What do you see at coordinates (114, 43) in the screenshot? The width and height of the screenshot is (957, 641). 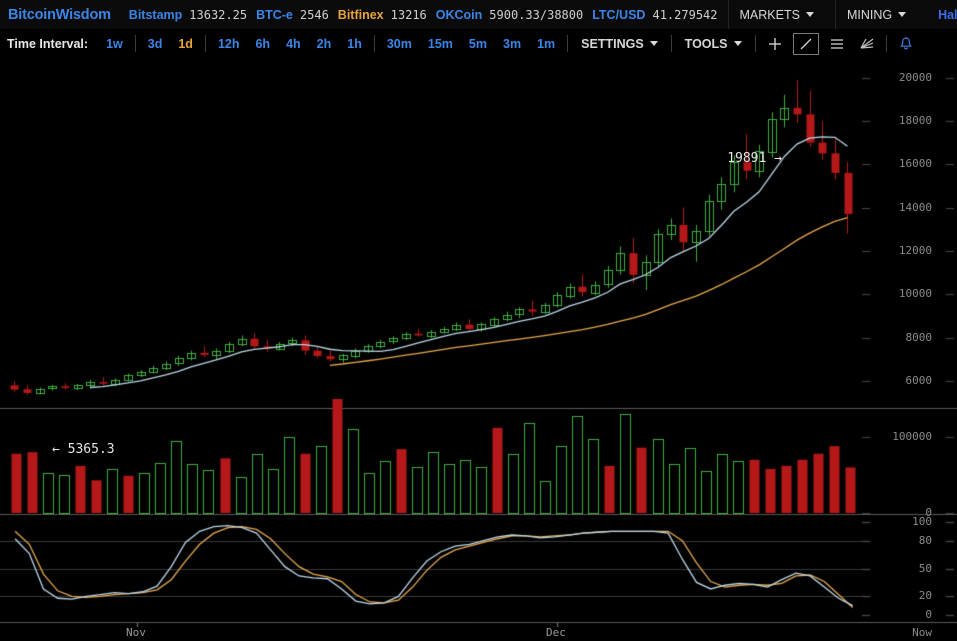 I see `interval-1w: 1w` at bounding box center [114, 43].